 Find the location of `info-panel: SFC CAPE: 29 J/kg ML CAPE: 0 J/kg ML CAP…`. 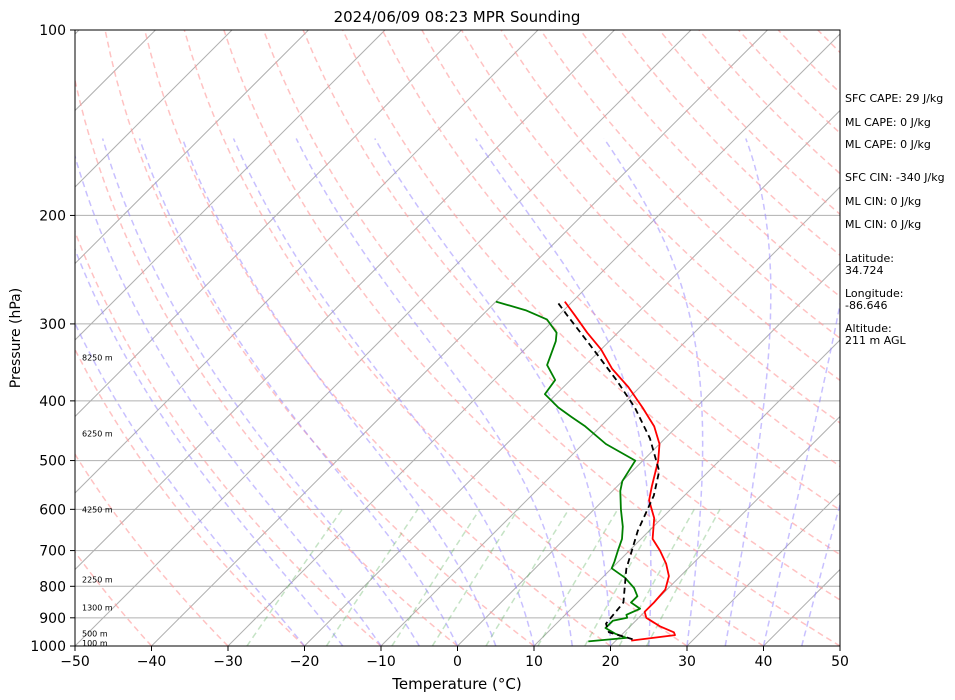

info-panel: SFC CAPE: 29 J/kg ML CAPE: 0 J/kg ML CAP… is located at coordinates (900, 350).